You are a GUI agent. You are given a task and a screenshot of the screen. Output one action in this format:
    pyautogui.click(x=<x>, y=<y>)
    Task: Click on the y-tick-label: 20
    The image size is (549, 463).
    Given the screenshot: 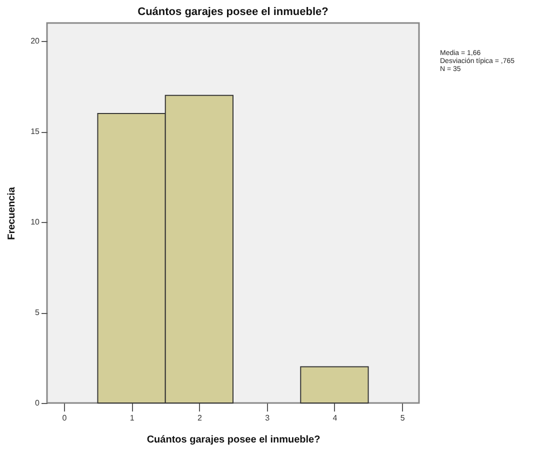 What is the action you would take?
    pyautogui.click(x=35, y=41)
    